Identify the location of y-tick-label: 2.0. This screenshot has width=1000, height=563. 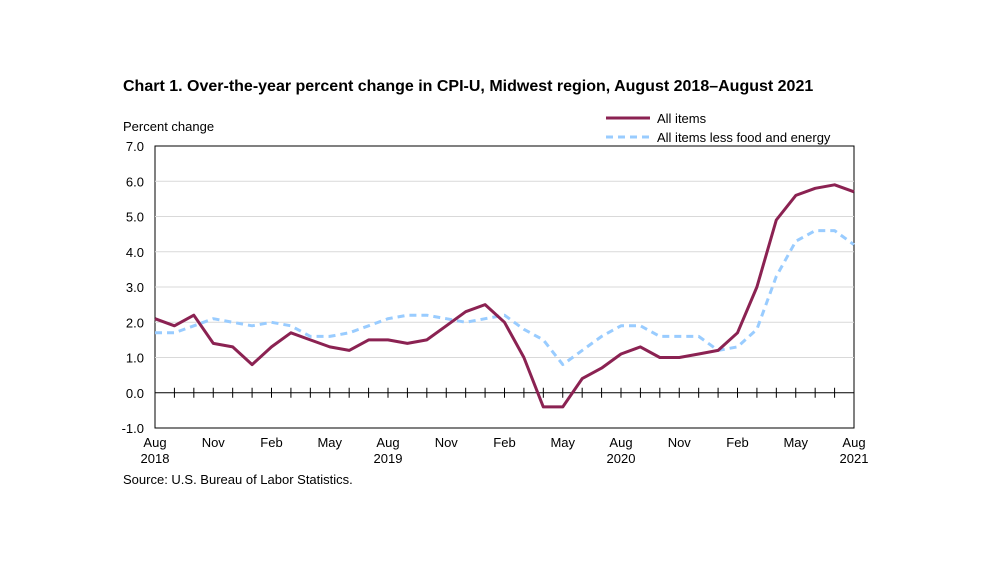
(135, 322).